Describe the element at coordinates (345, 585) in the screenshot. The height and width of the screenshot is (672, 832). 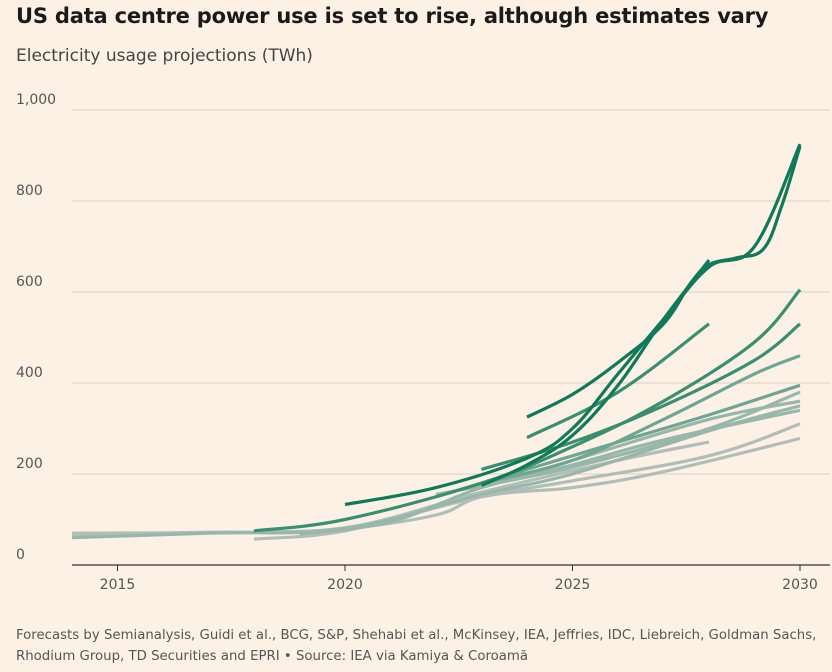
I see `x-tick-label: 2020` at that location.